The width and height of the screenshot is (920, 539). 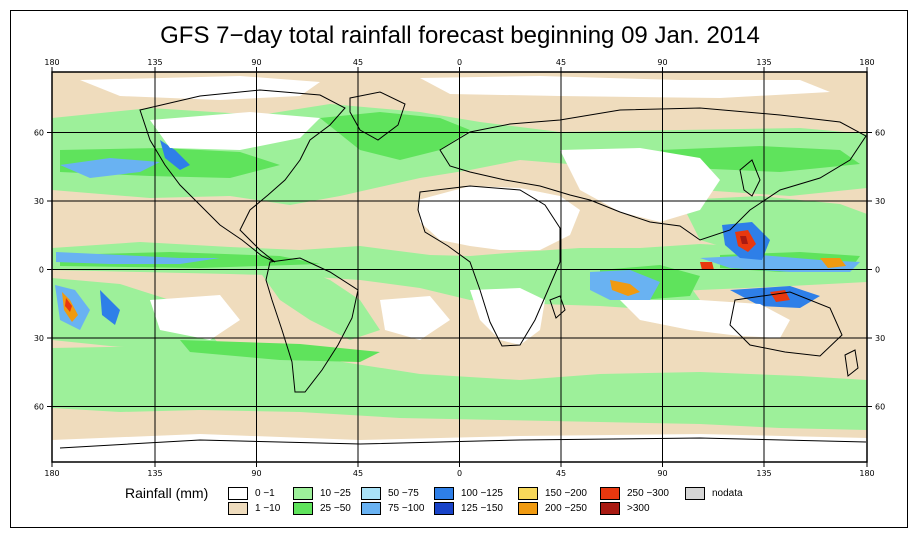 What do you see at coordinates (463, 443) in the screenshot?
I see `antarctica-outline` at bounding box center [463, 443].